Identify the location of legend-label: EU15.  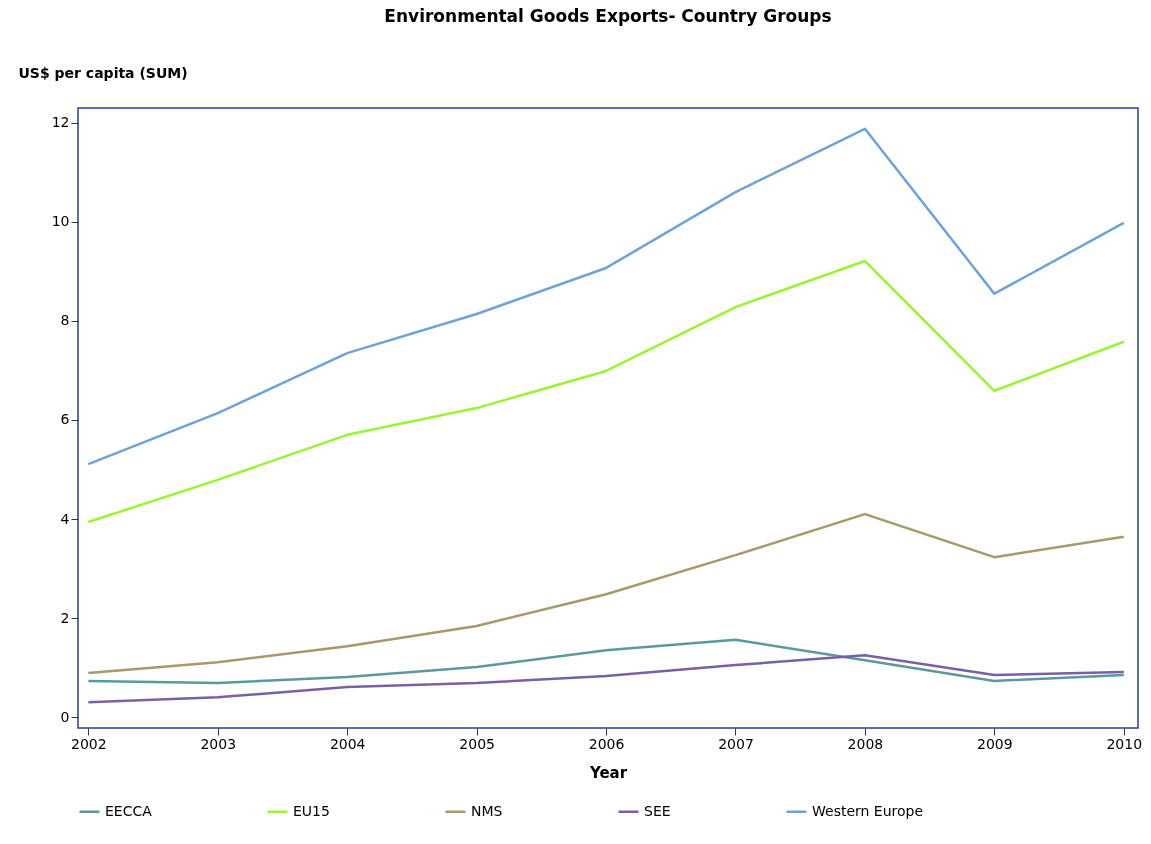
(311, 810).